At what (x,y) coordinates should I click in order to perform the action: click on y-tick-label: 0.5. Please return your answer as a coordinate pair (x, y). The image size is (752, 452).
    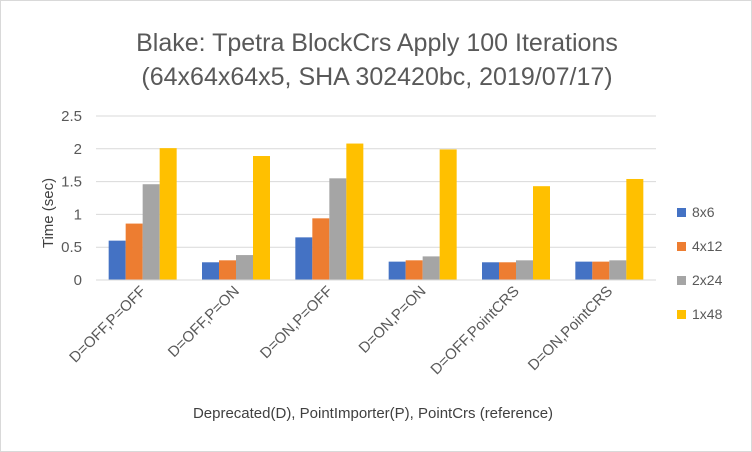
    Looking at the image, I should click on (71, 247).